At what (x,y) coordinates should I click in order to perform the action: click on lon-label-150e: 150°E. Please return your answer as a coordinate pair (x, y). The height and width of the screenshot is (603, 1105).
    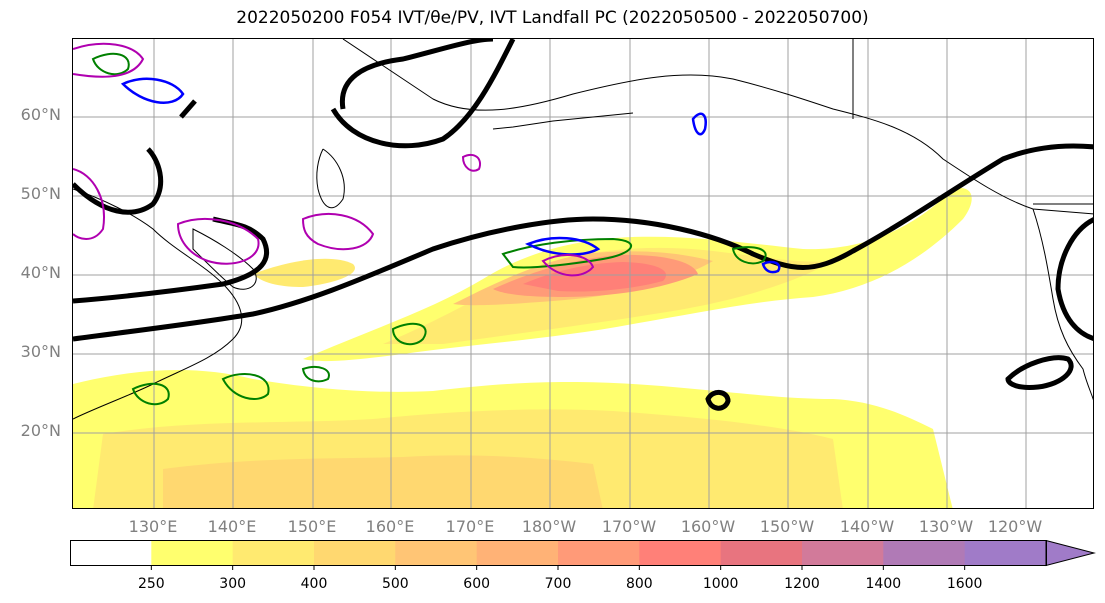
    Looking at the image, I should click on (312, 526).